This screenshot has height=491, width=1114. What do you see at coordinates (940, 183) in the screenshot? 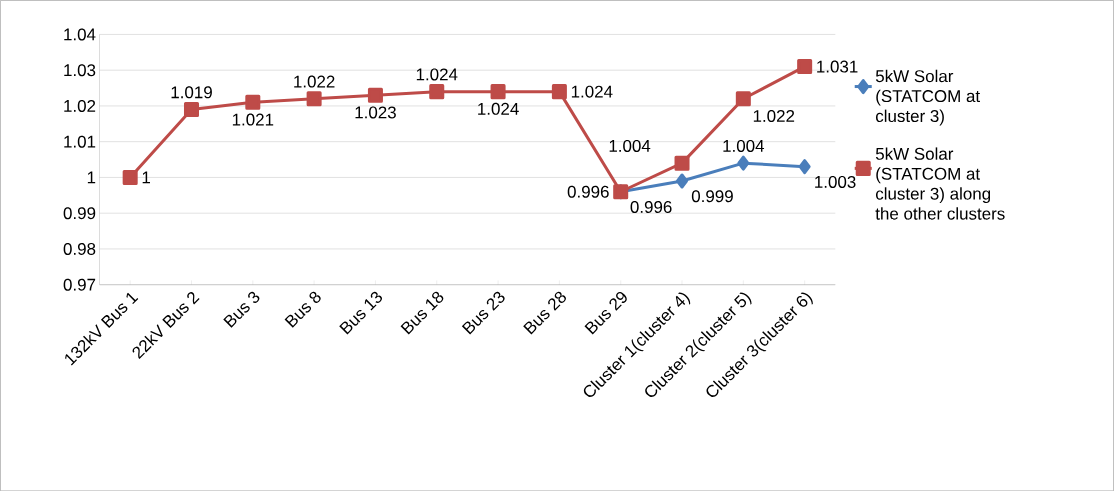
I see `legend-label: 5kW Solar (STATCOM at cluster 3) along the other clusters` at bounding box center [940, 183].